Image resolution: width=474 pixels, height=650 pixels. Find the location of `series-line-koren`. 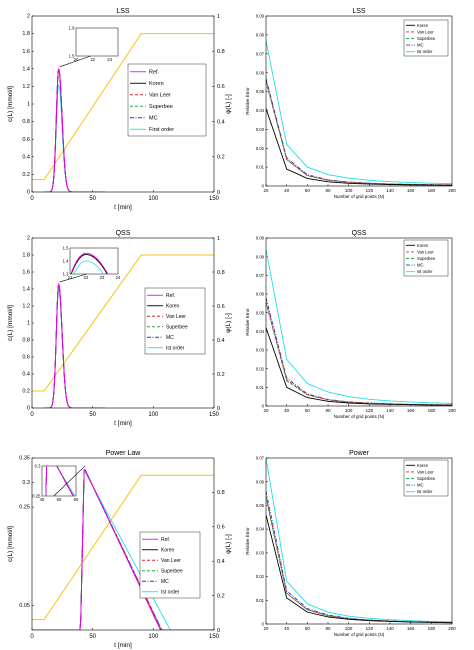

series-line-koren is located at coordinates (74, 345).